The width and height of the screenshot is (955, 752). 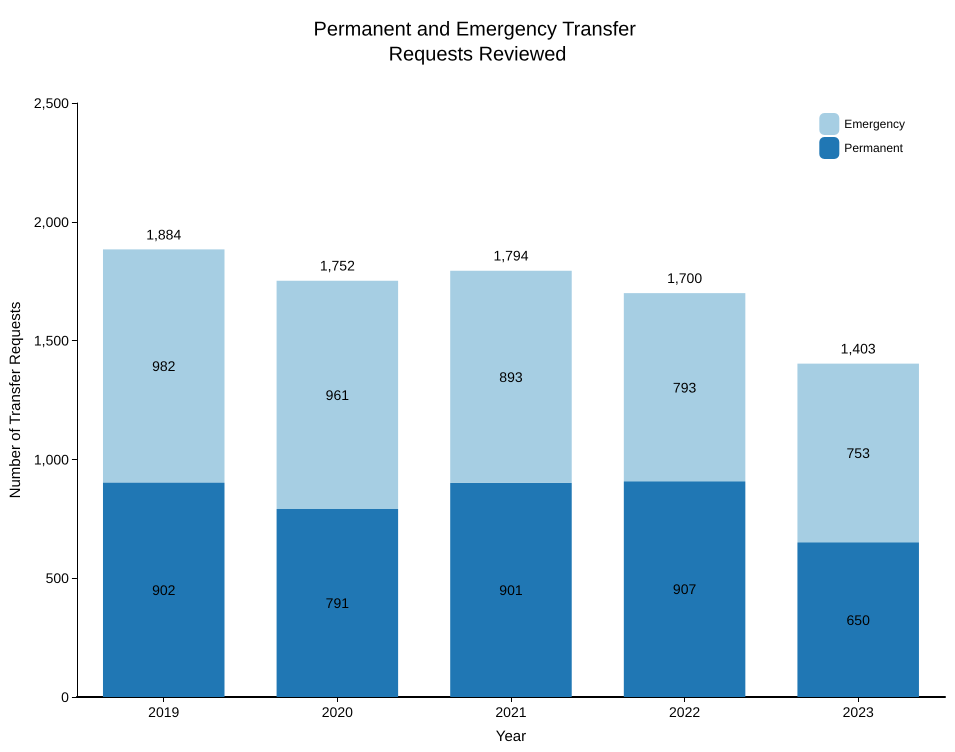 I want to click on y-axis-title: Number of Transfer Requests, so click(x=15, y=400).